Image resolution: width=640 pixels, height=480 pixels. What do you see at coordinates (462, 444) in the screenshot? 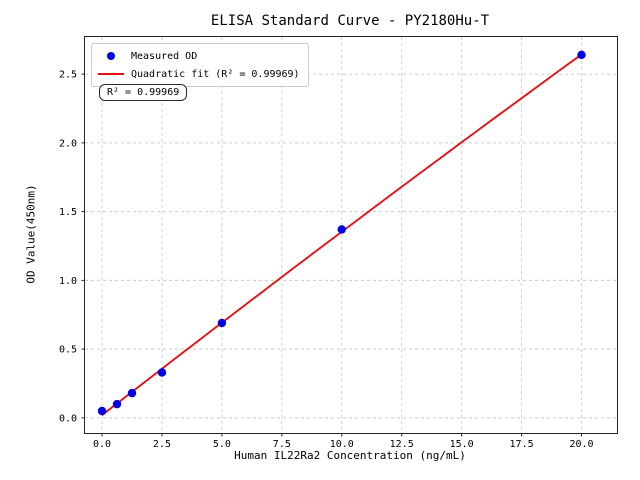
I see `x-tick-label: 15.0` at bounding box center [462, 444].